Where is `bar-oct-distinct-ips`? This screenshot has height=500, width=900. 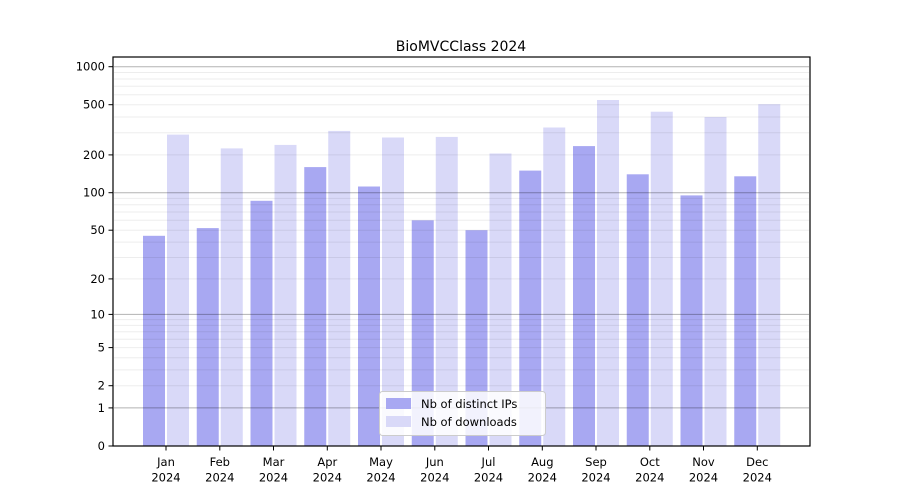 bar-oct-distinct-ips is located at coordinates (637, 310).